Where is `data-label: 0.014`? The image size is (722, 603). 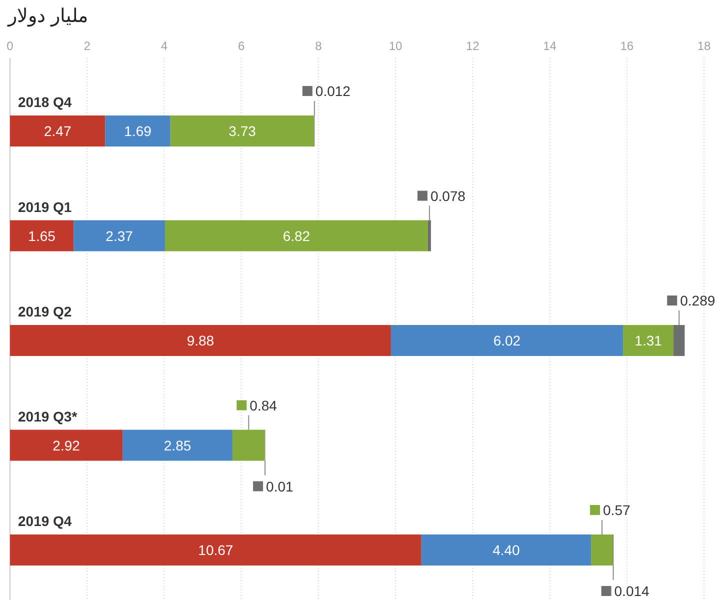 data-label: 0.014 is located at coordinates (632, 591).